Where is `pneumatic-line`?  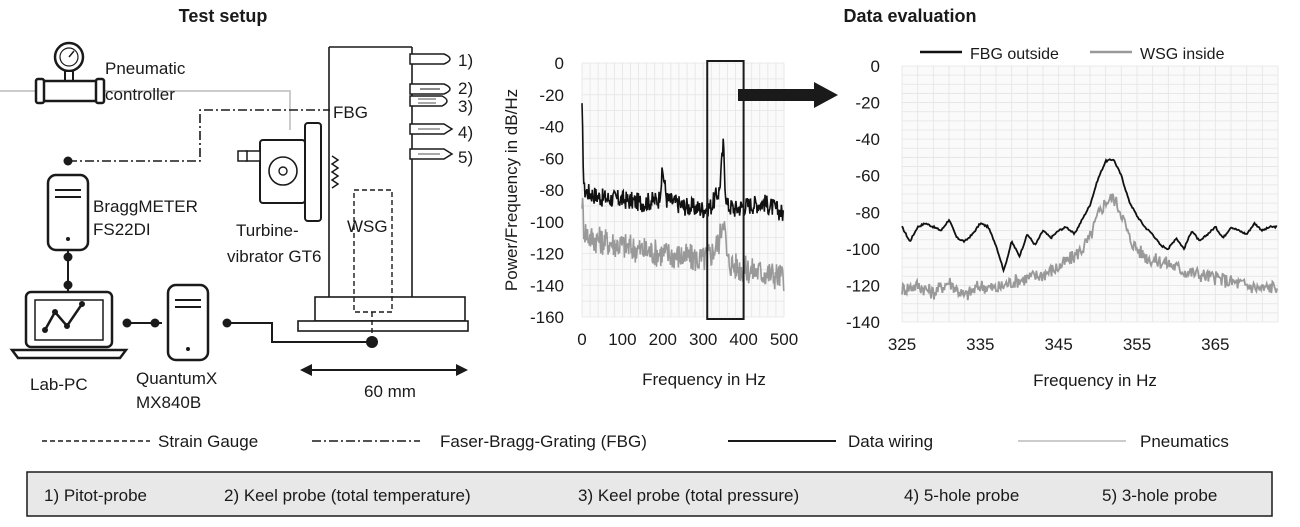 pneumatic-line is located at coordinates (145, 110).